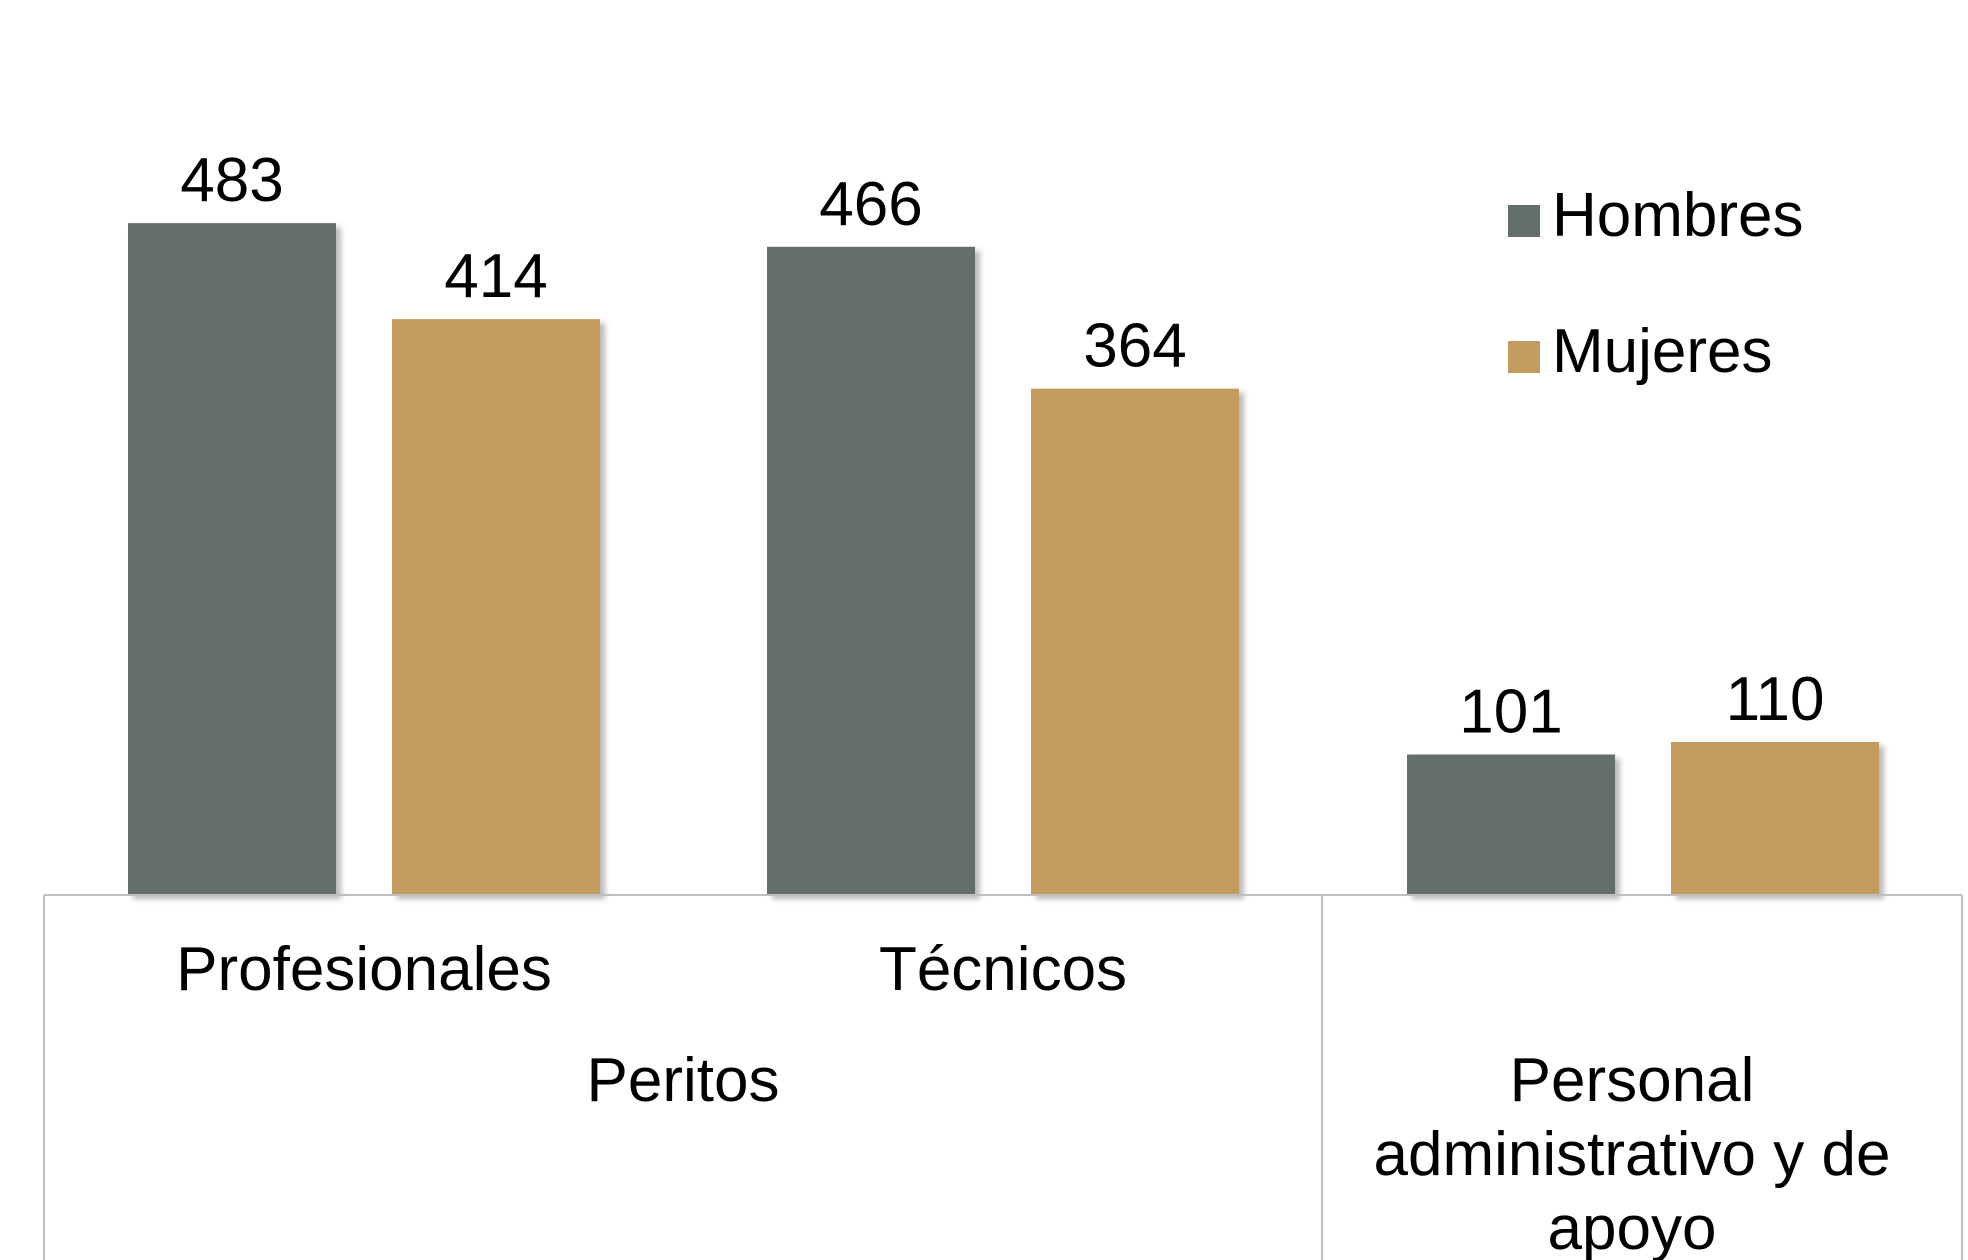  What do you see at coordinates (1632, 1080) in the screenshot?
I see `group-label-personal-administrativo-y-de-apoyo-line-1: Personal` at bounding box center [1632, 1080].